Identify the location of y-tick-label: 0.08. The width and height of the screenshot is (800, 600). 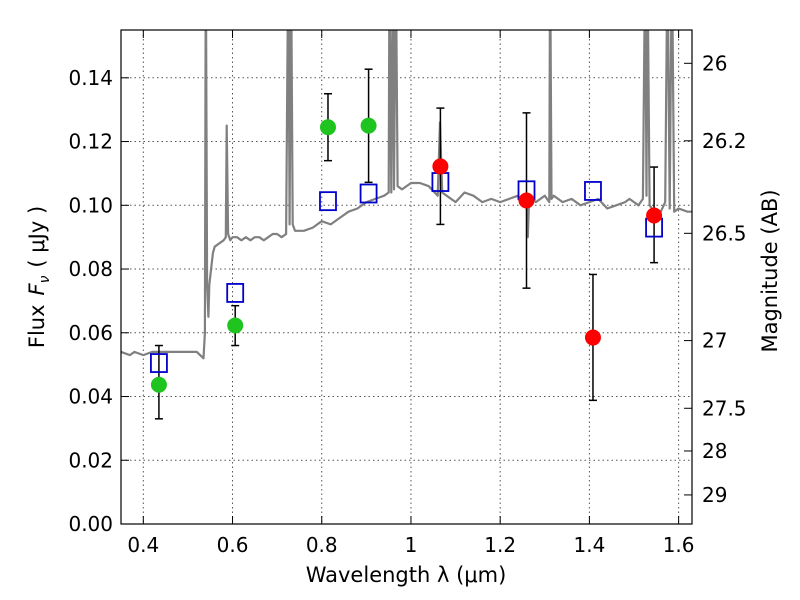
(90, 269).